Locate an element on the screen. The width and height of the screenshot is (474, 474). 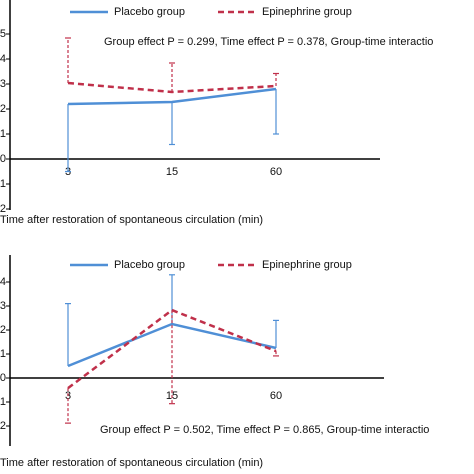
x-tick-label: 15 is located at coordinates (172, 172).